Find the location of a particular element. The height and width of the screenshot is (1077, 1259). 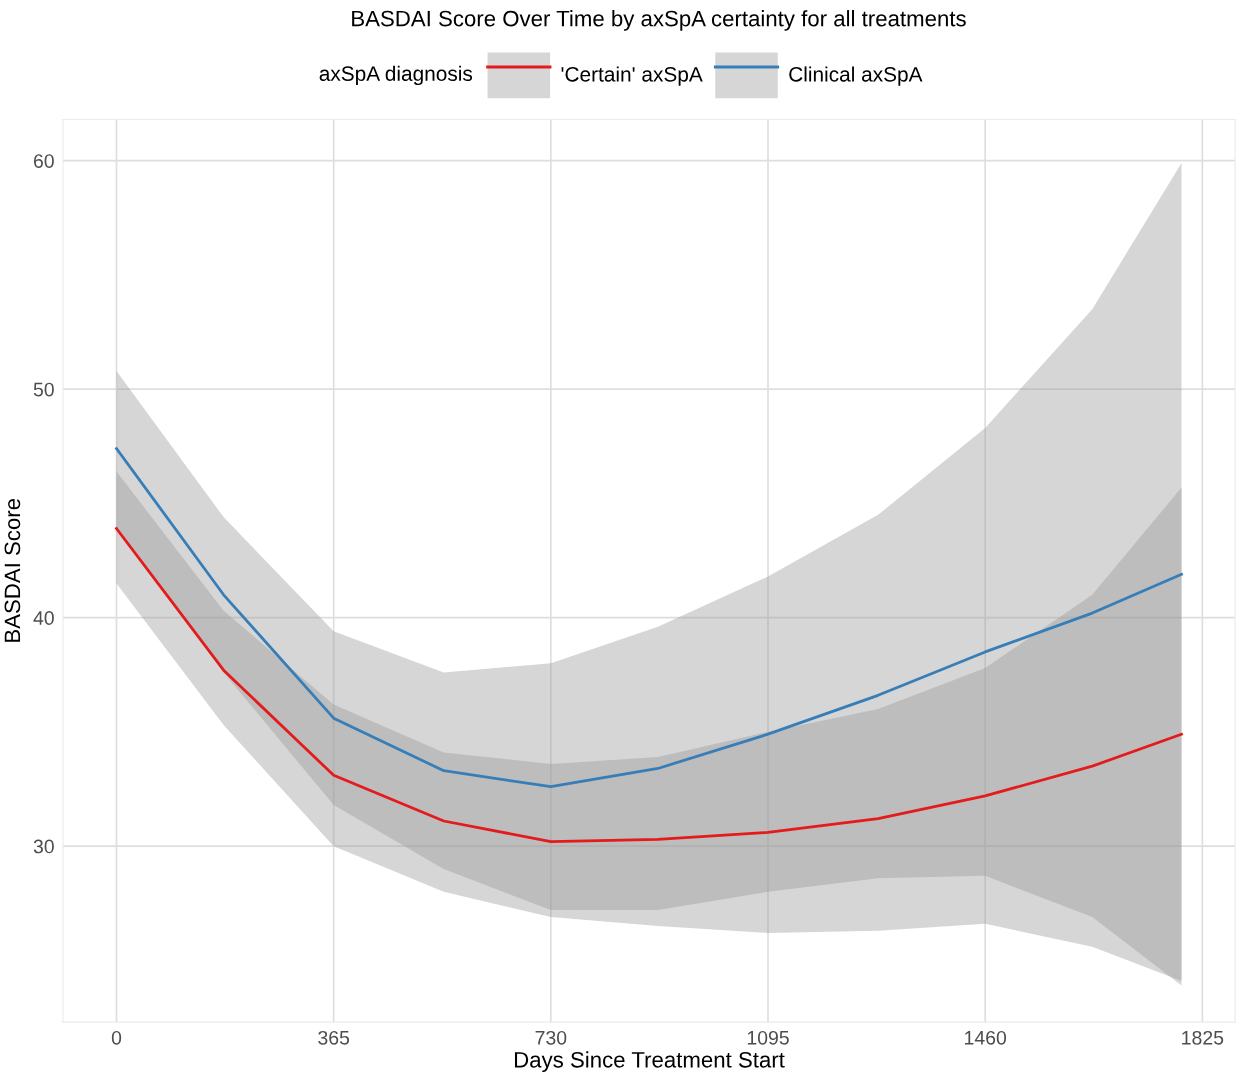

legend-label: Clinical axSpA is located at coordinates (856, 76).